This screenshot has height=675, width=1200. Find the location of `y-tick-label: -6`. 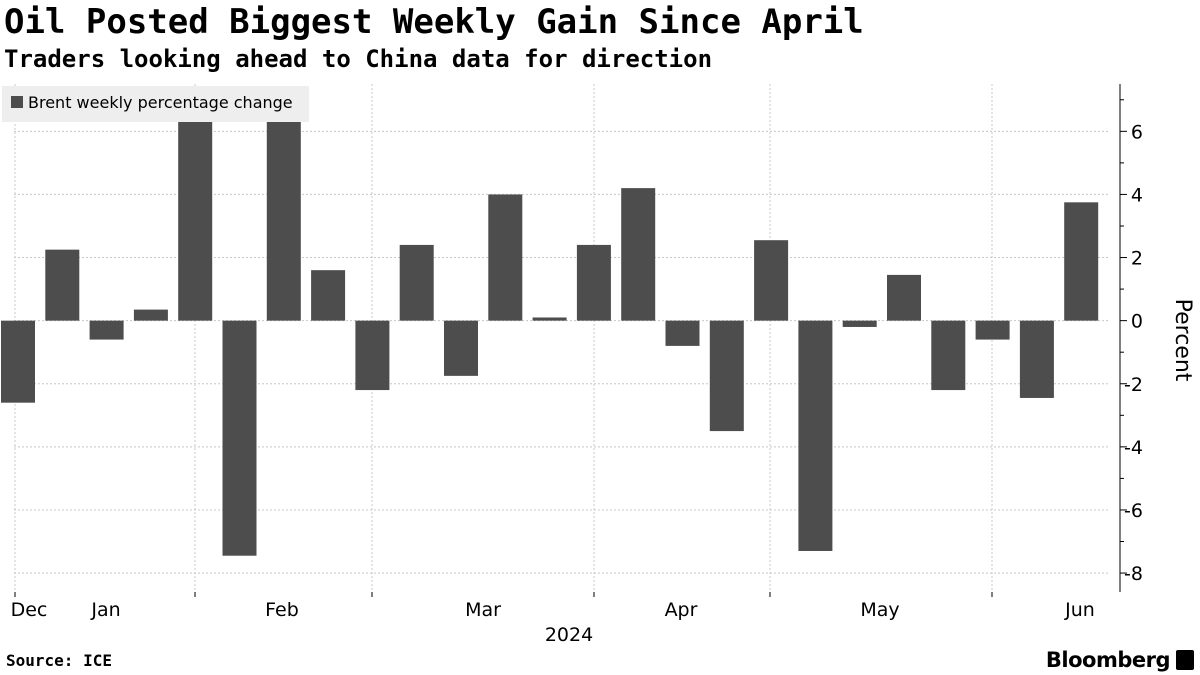

y-tick-label: -6 is located at coordinates (1133, 511).